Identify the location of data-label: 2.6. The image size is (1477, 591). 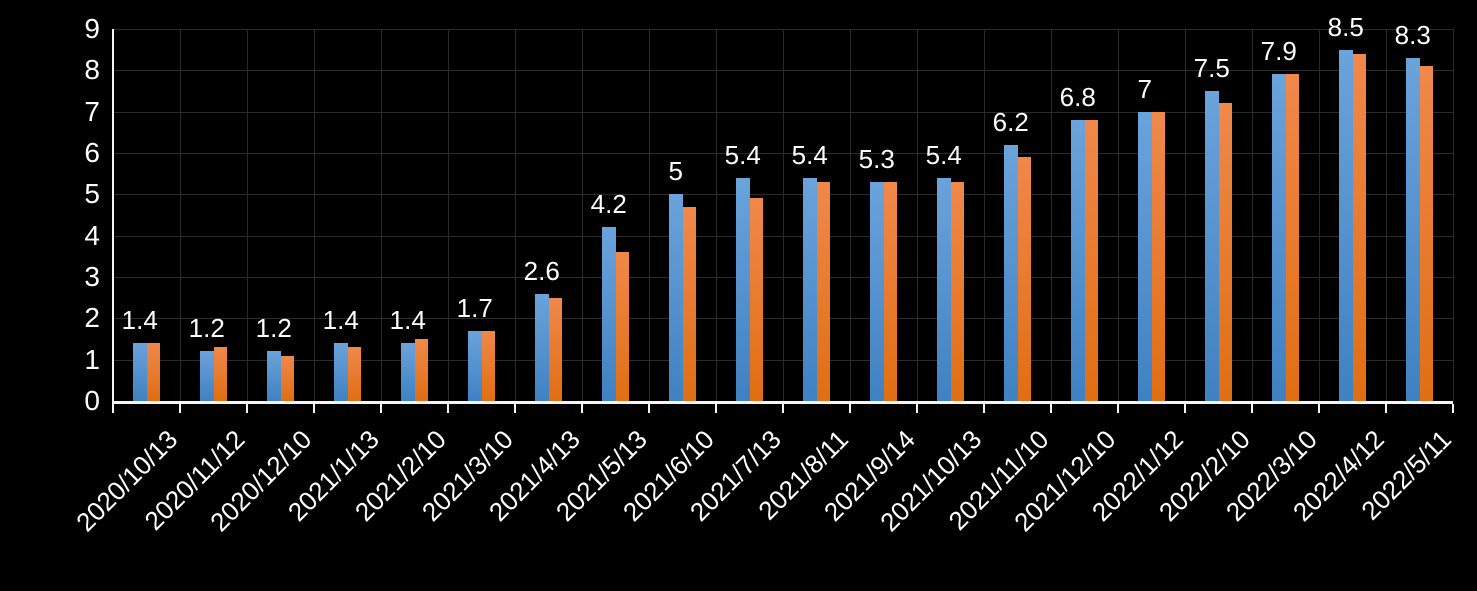
(541, 270).